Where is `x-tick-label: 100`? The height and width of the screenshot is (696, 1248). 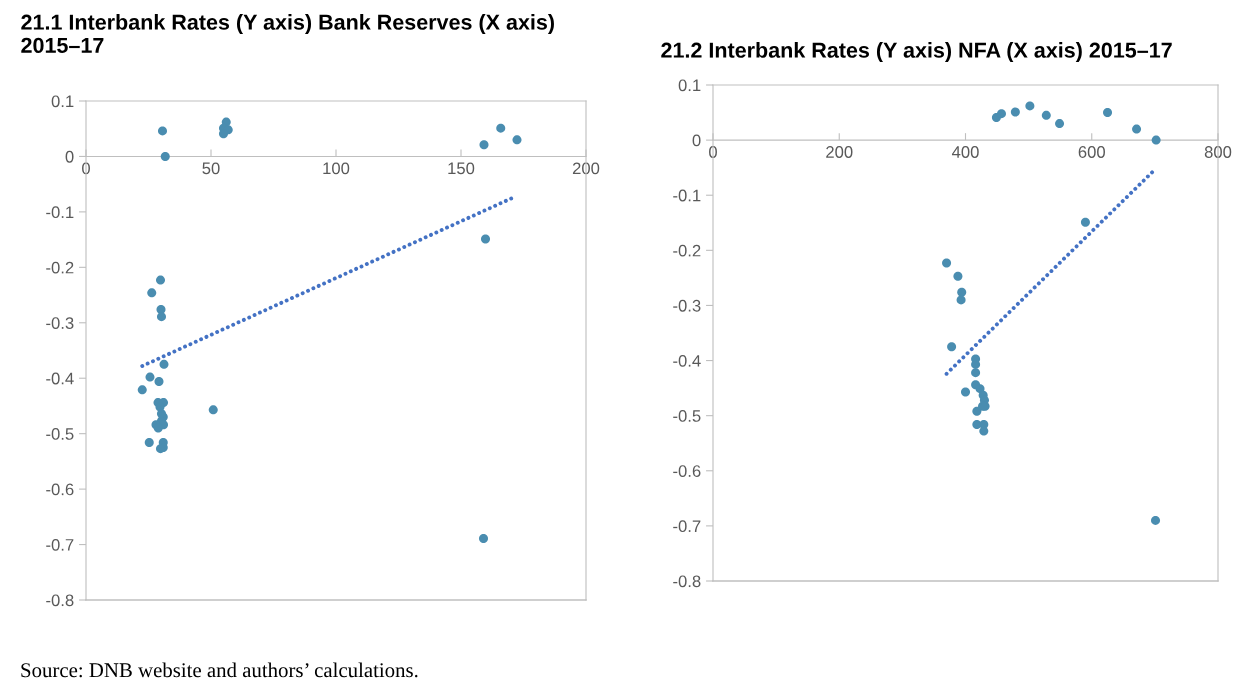
x-tick-label: 100 is located at coordinates (336, 168).